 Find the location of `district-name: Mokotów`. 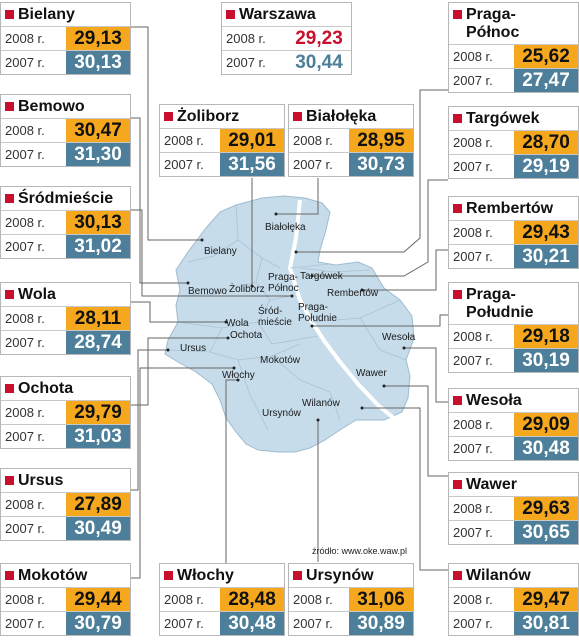

district-name: Mokotów is located at coordinates (53, 575).